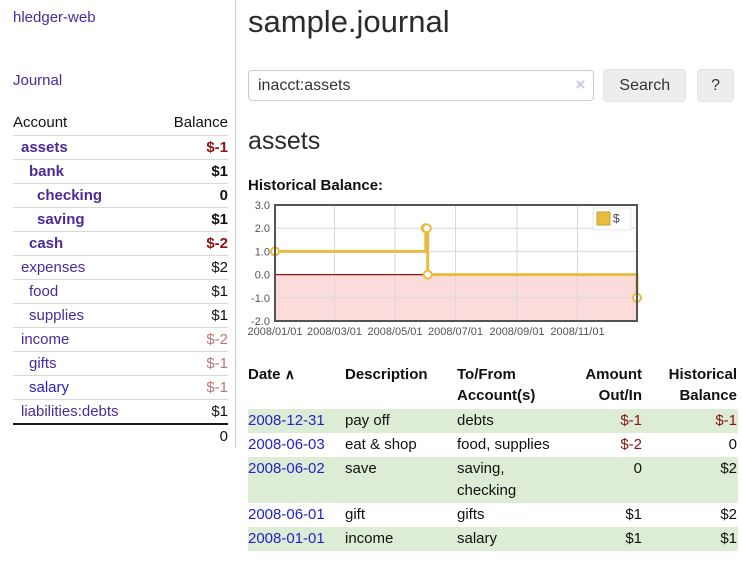  I want to click on register-row: 2008-01-01 income salary $1 $1, so click(493, 539).